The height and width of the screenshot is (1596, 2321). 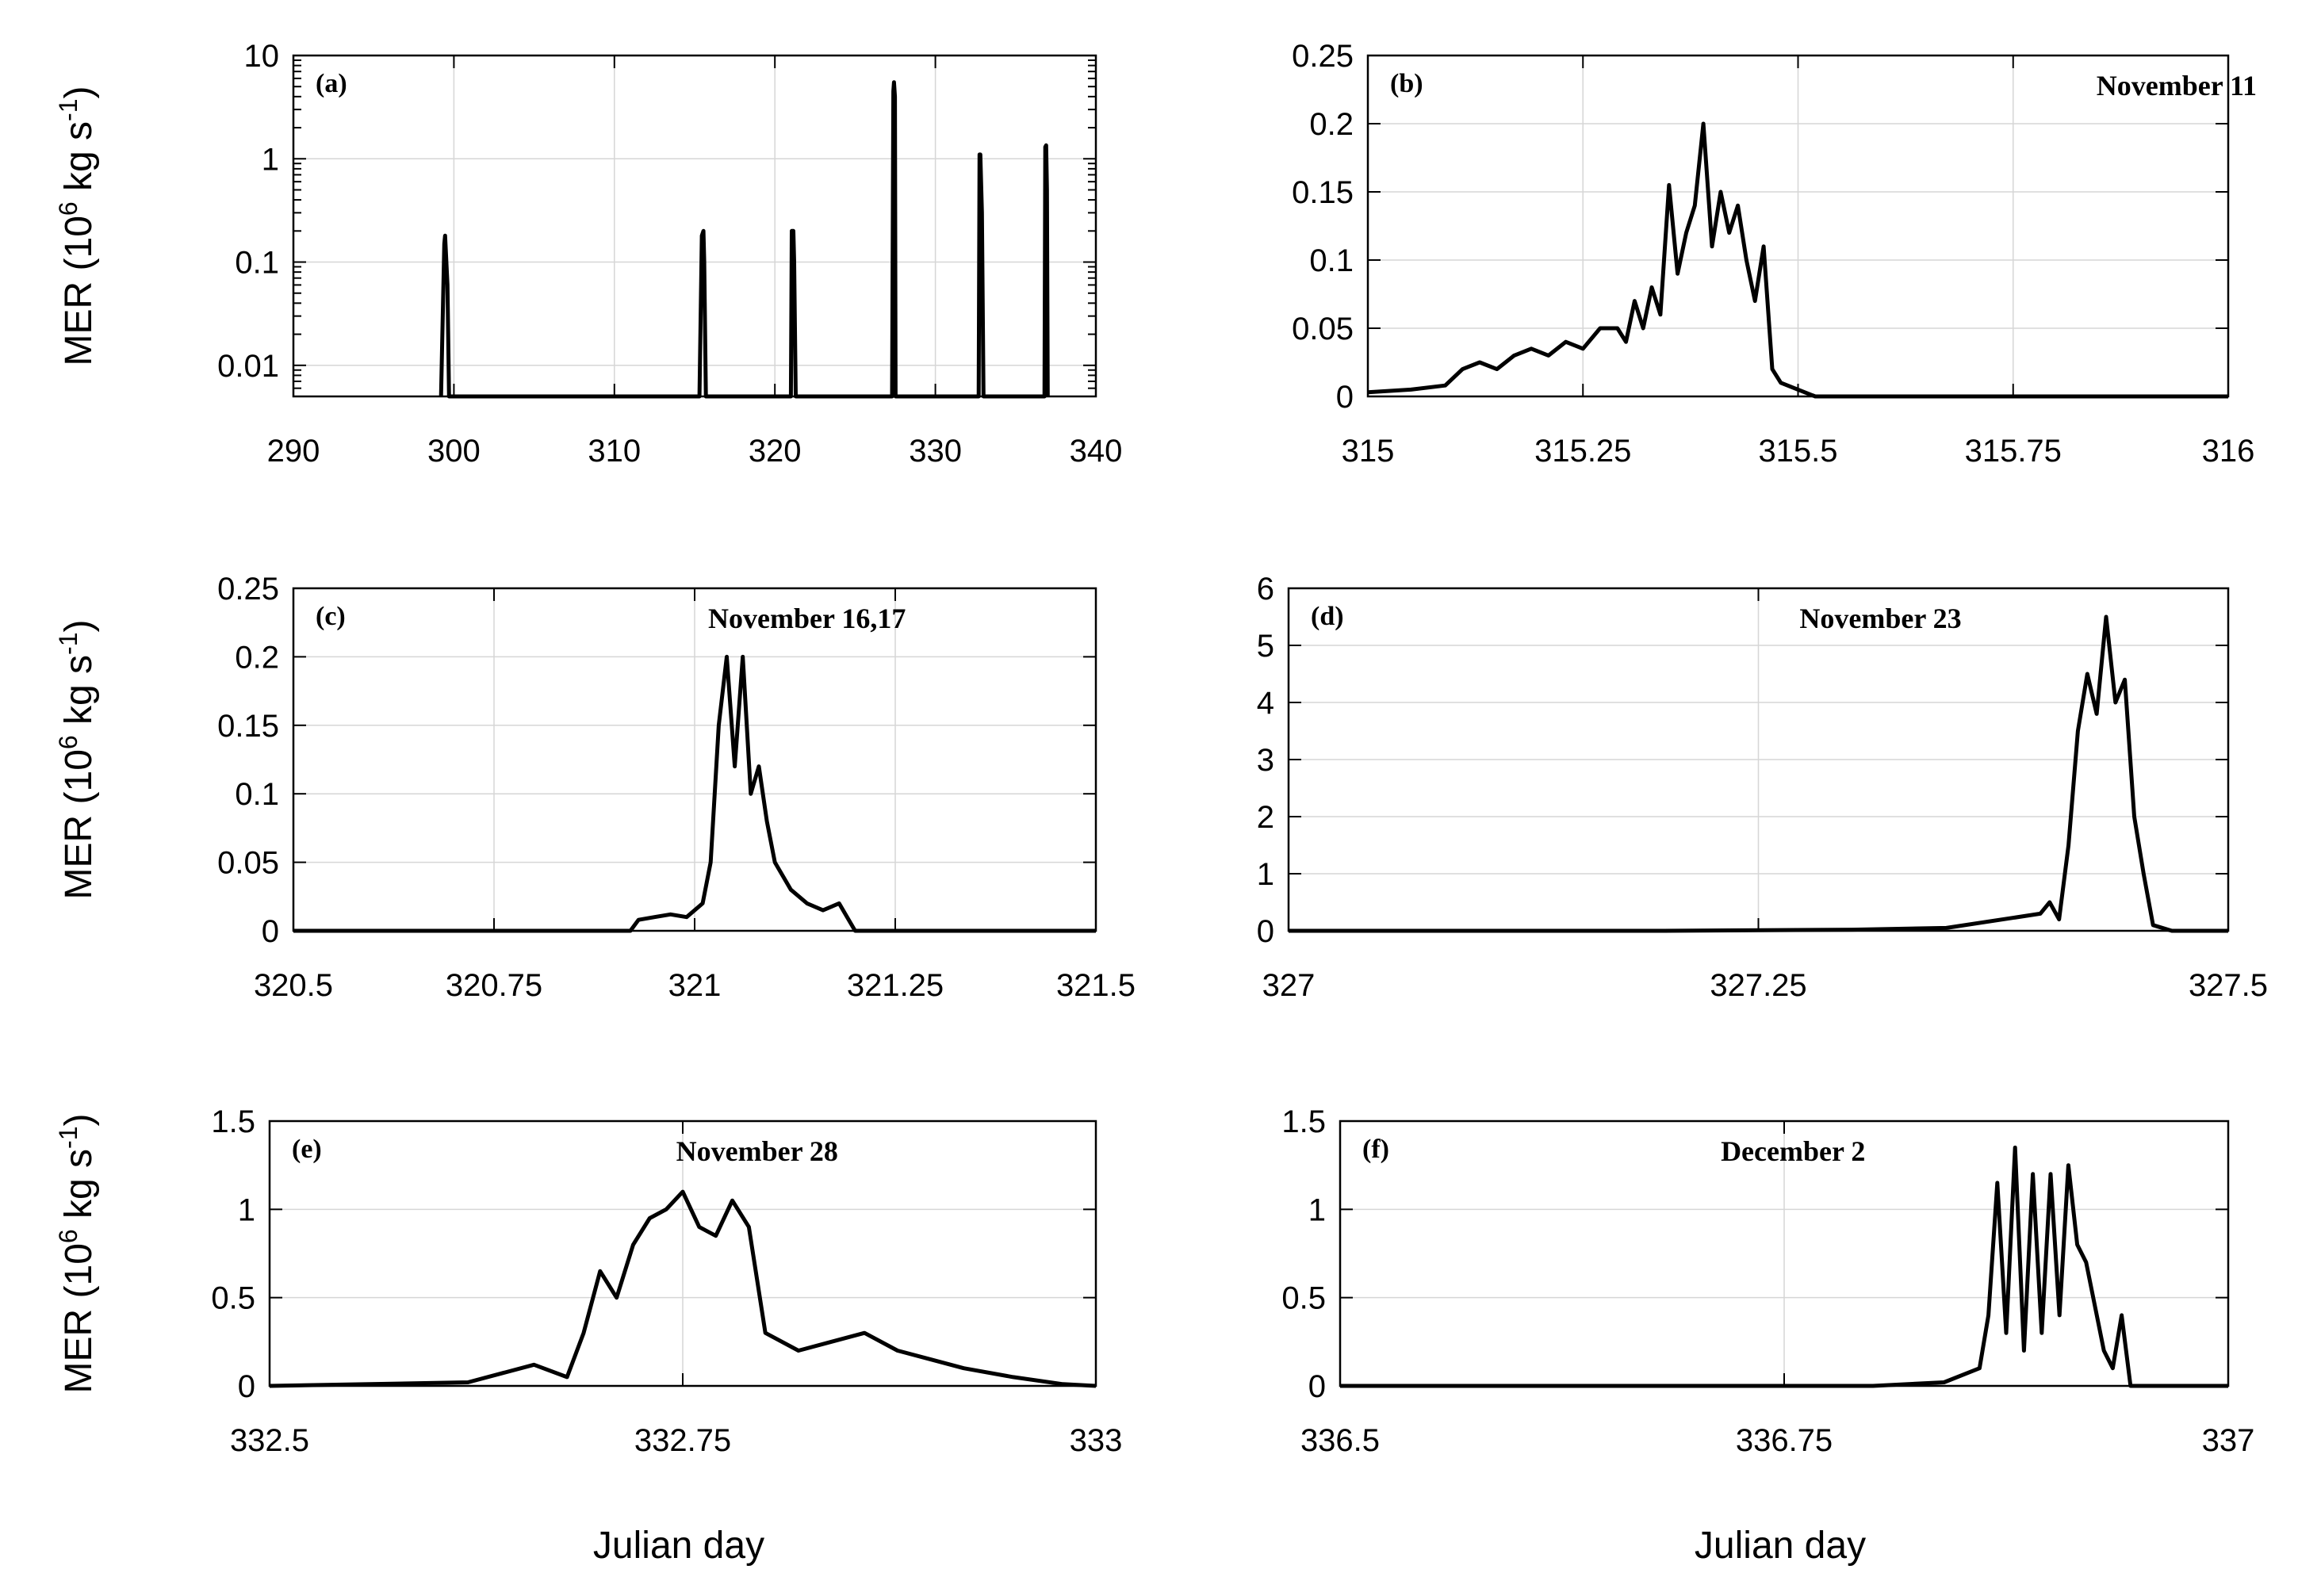 What do you see at coordinates (807, 618) in the screenshot?
I see `panel-date-annotation: November 16,17` at bounding box center [807, 618].